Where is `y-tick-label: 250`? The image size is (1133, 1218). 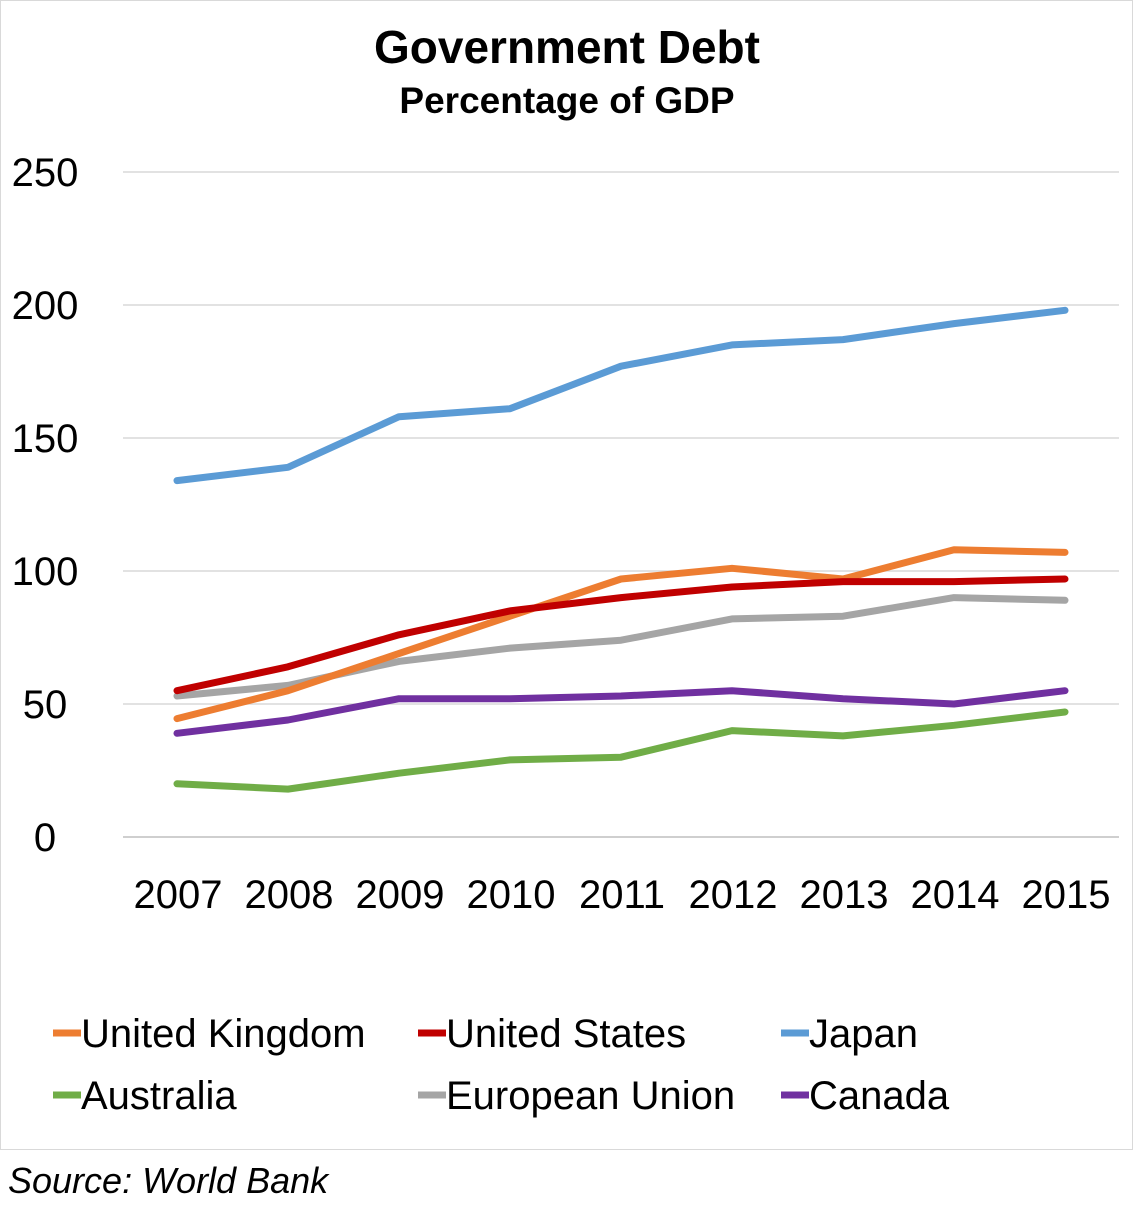 y-tick-label: 250 is located at coordinates (45, 173).